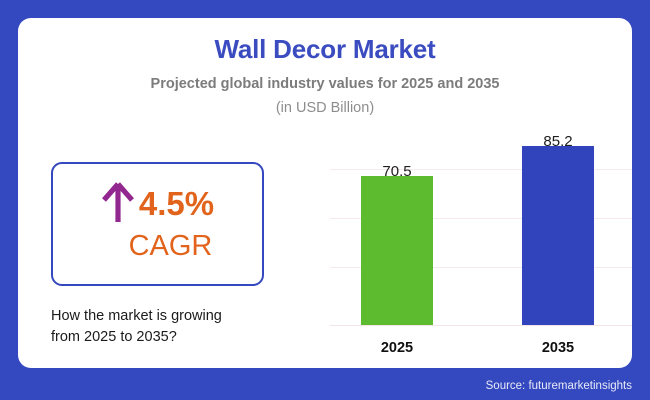  What do you see at coordinates (325, 108) in the screenshot?
I see `page-subtitle-units: (in USD Billion)` at bounding box center [325, 108].